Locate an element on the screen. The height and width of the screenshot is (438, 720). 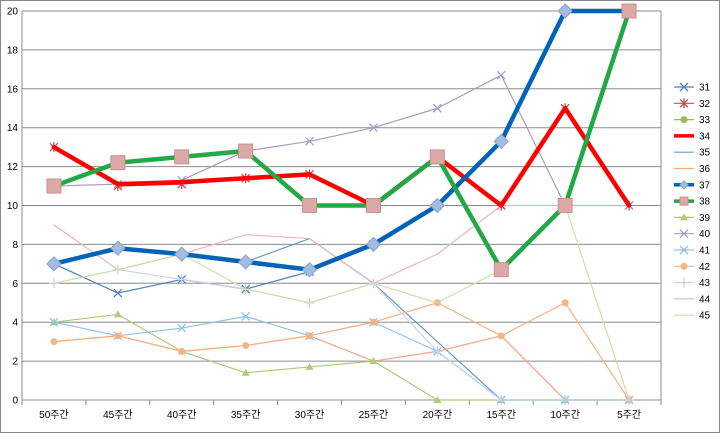
legend-label: 44 is located at coordinates (705, 299).